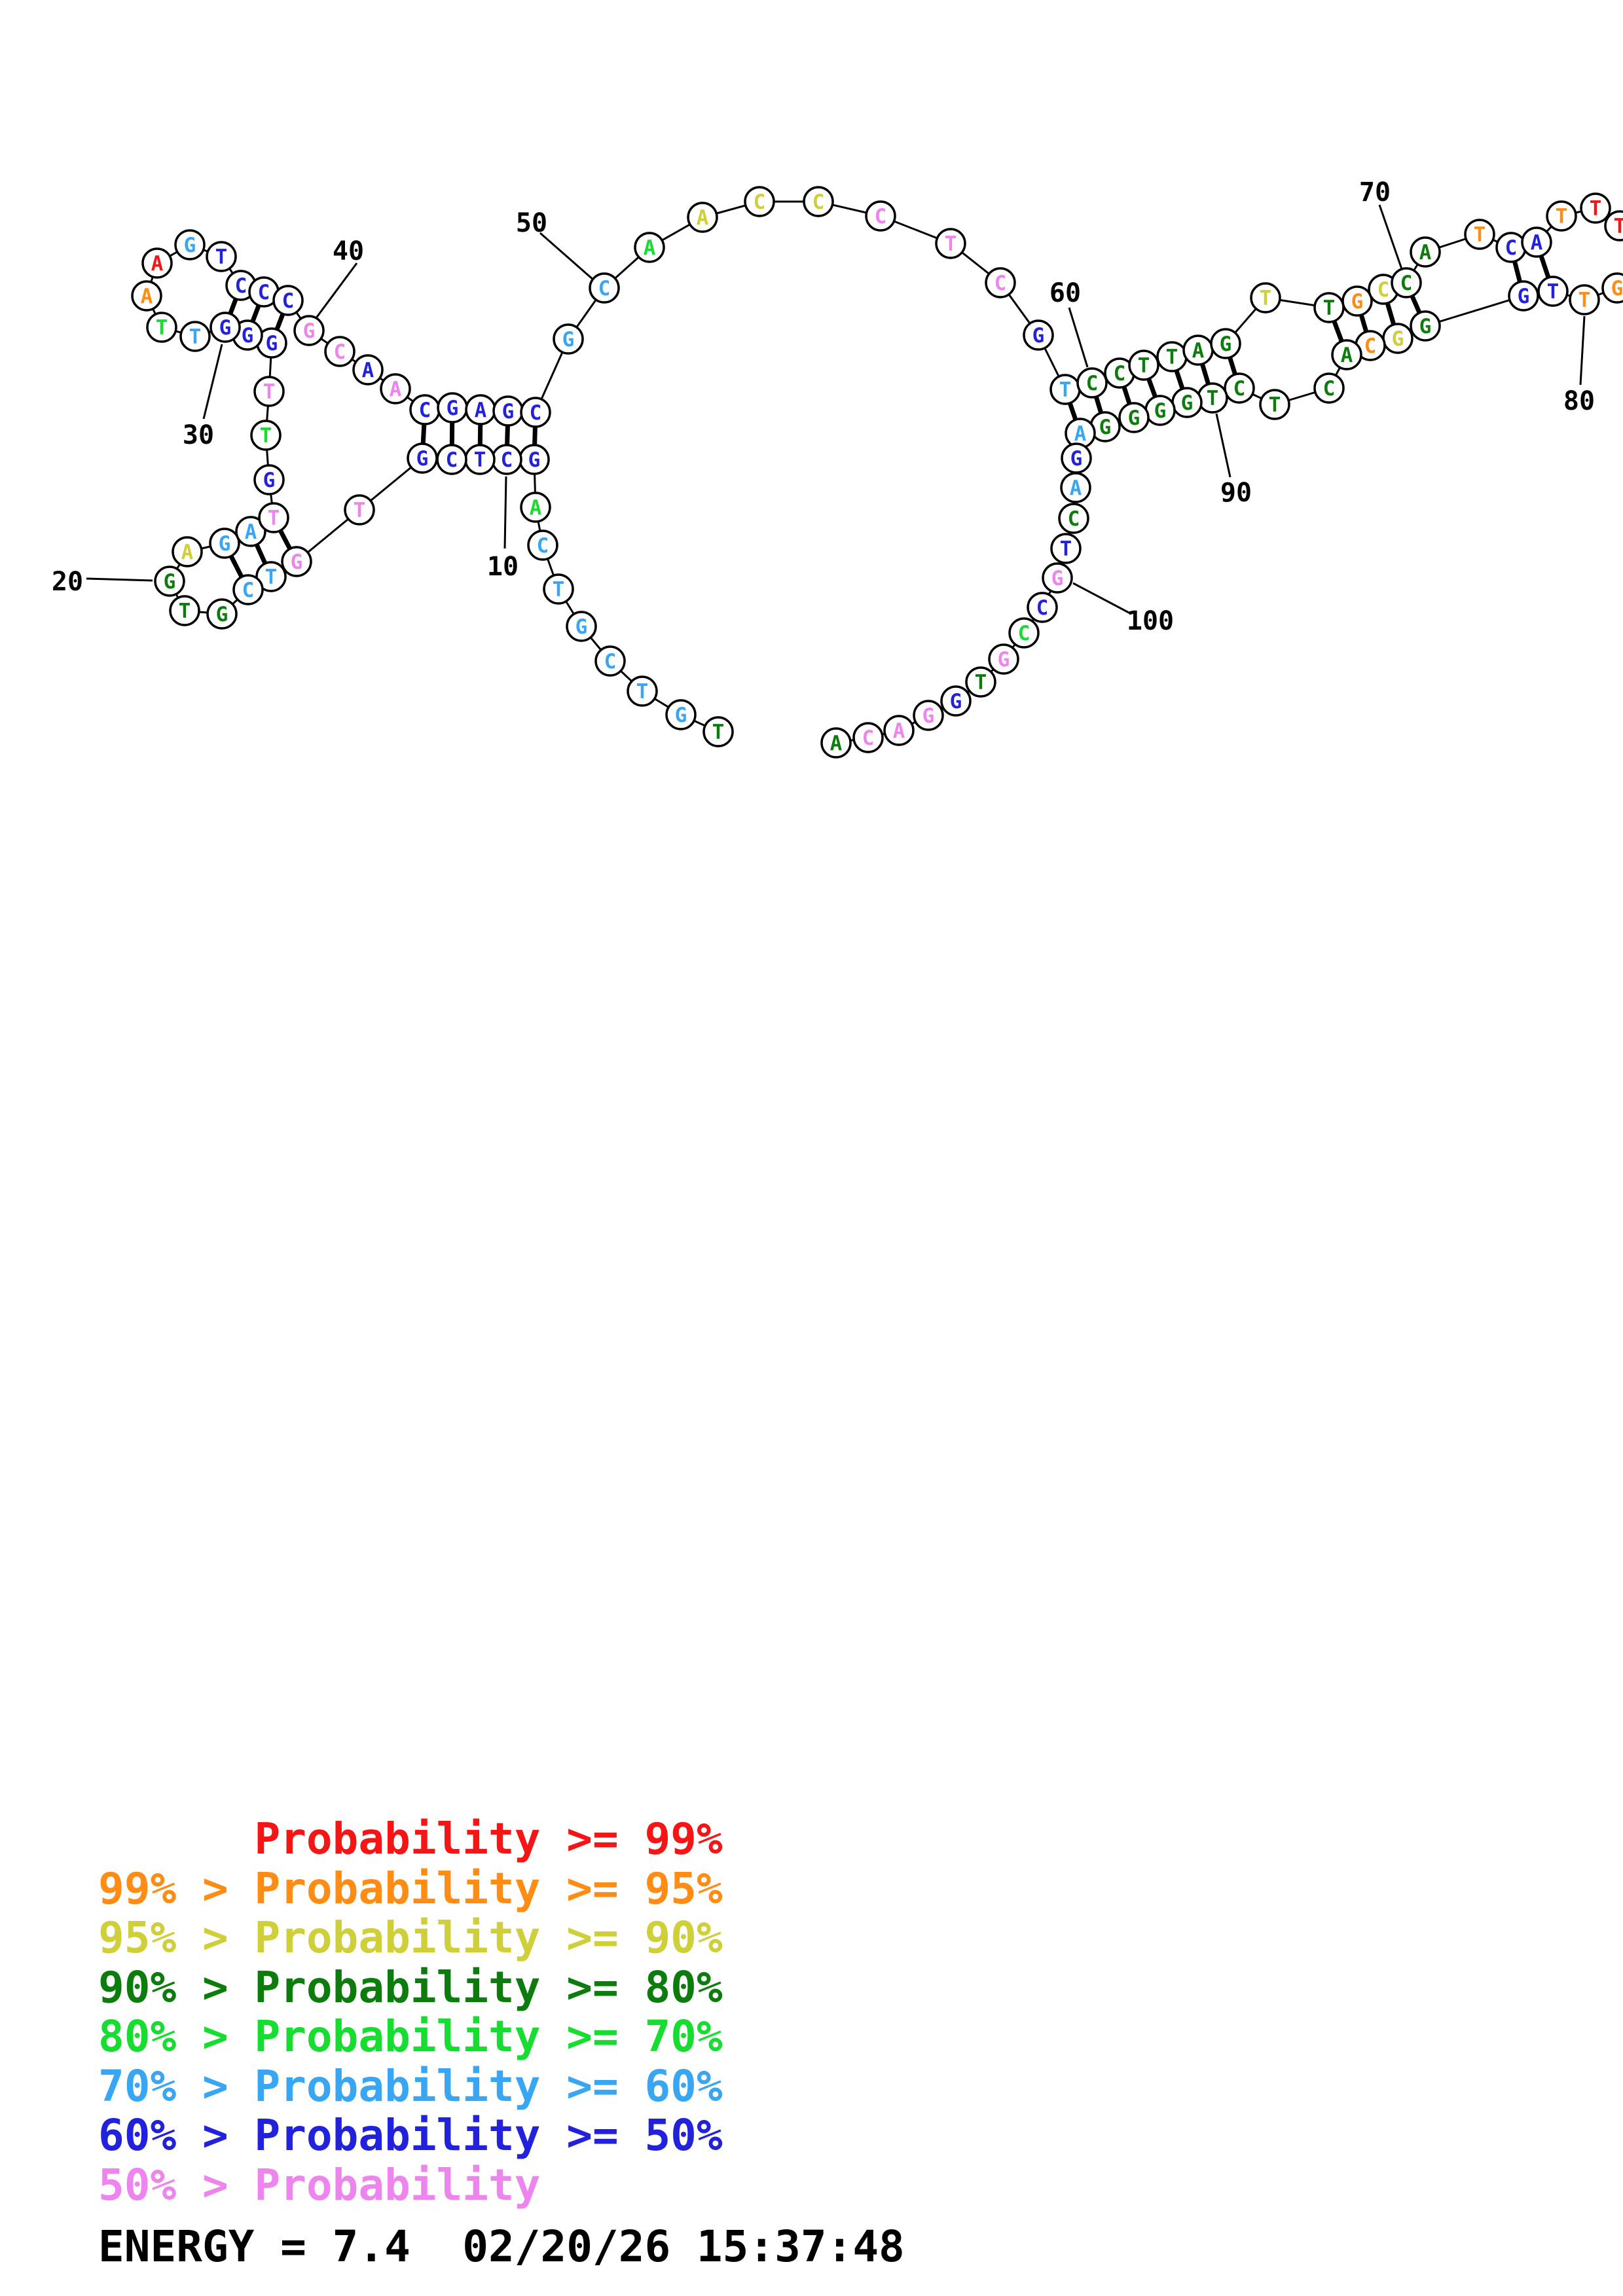 The image size is (1623, 2296). What do you see at coordinates (410, 1839) in the screenshot?
I see `legend-line-1: Probability >= 99%` at bounding box center [410, 1839].